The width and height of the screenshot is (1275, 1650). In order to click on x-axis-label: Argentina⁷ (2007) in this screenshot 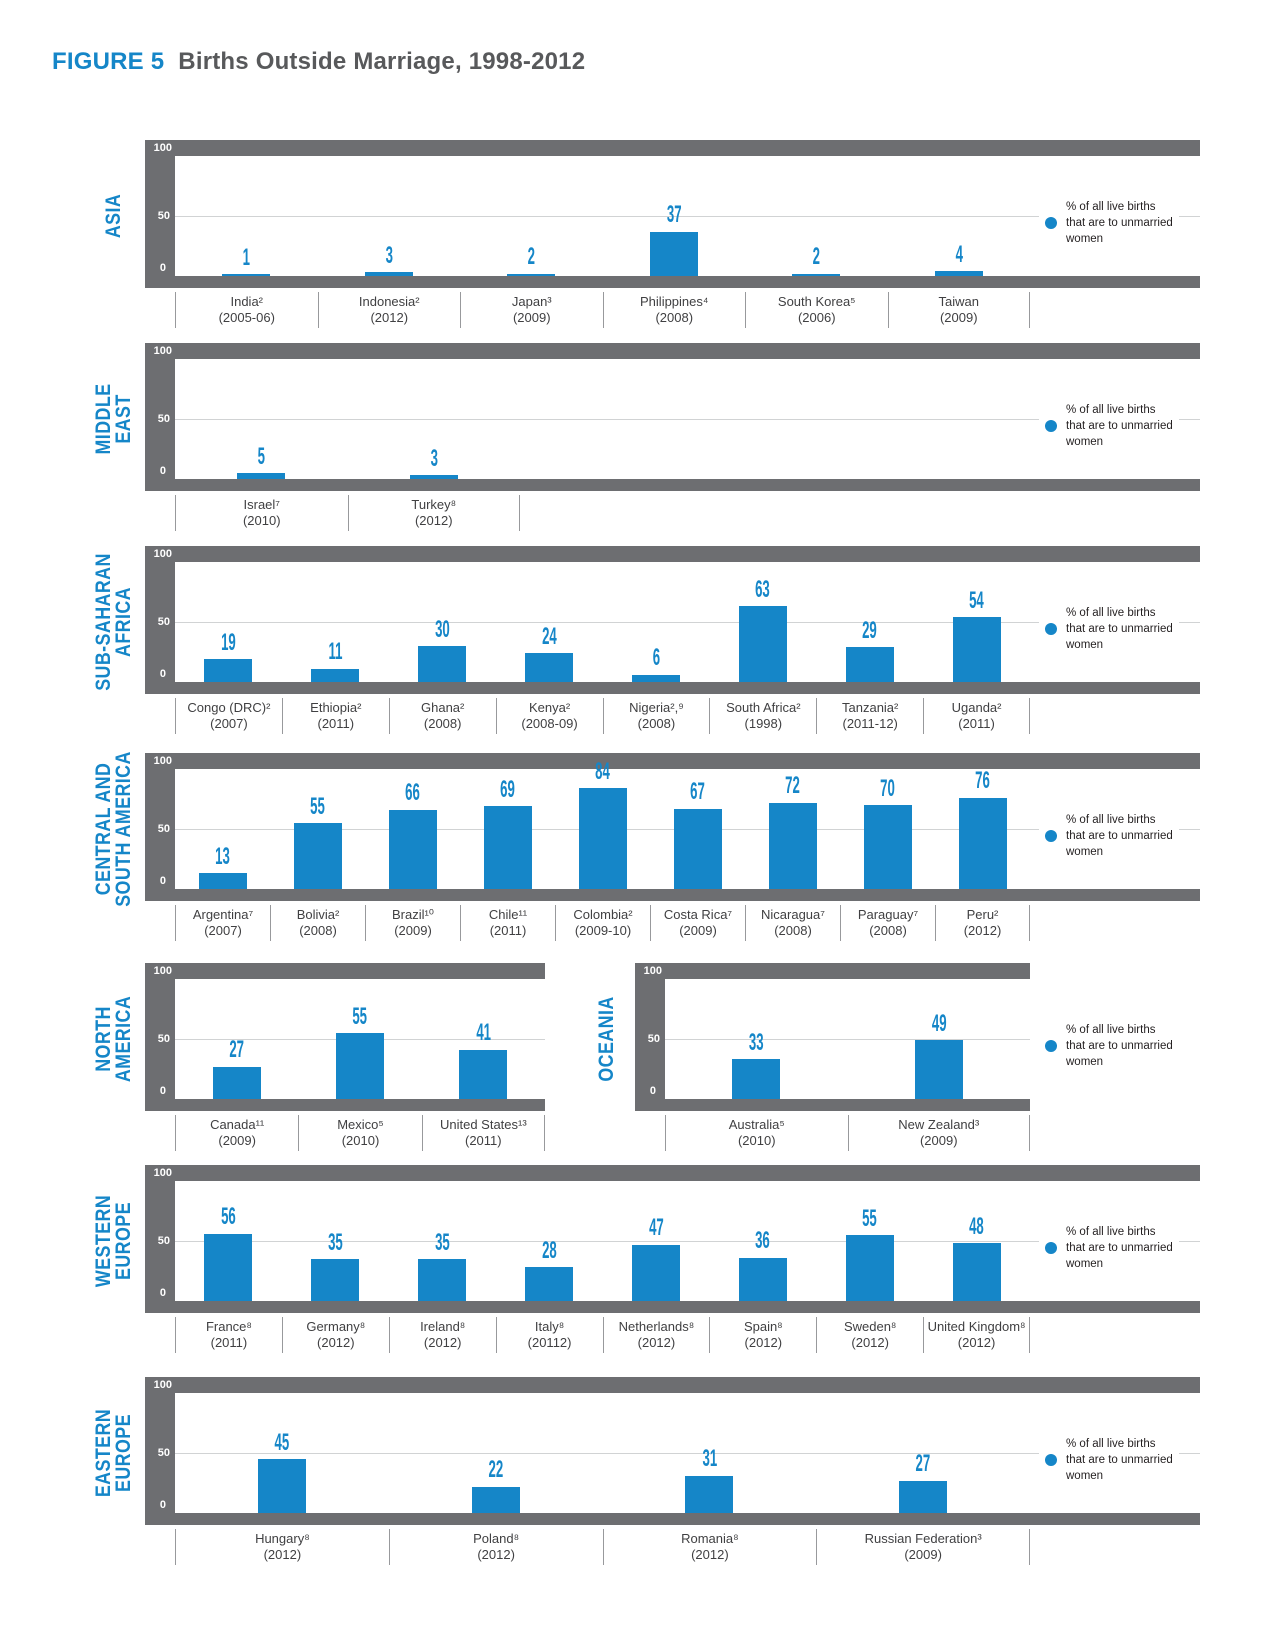, I will do `click(222, 923)`.